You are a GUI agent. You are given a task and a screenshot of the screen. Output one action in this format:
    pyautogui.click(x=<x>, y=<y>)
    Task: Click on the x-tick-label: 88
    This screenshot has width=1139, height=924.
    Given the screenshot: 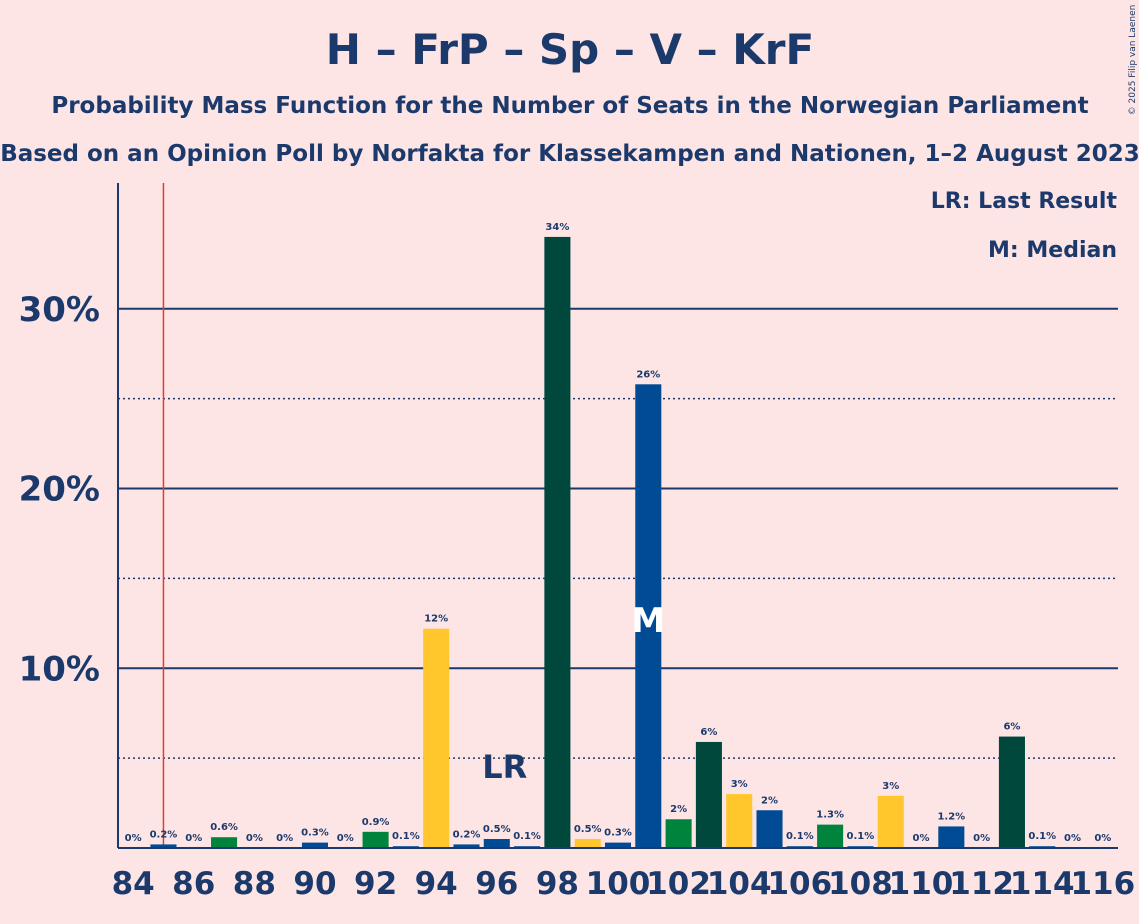 What is the action you would take?
    pyautogui.click(x=254, y=884)
    